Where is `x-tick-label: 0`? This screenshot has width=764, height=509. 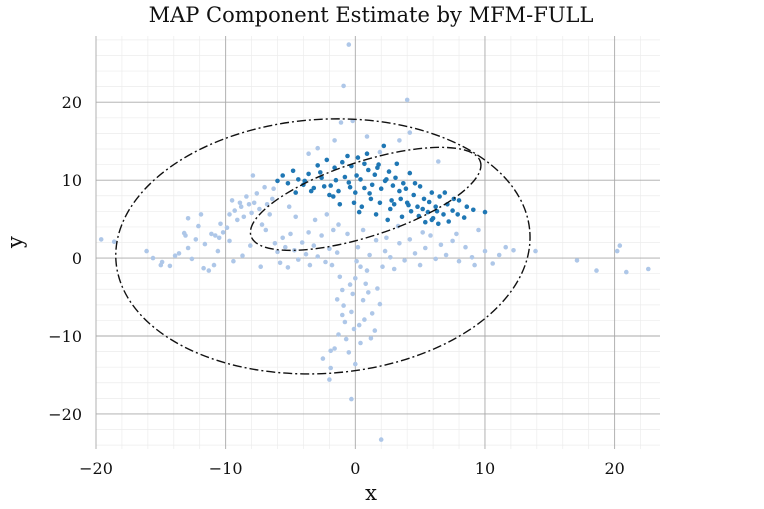
x-tick-label: 0 is located at coordinates (355, 468).